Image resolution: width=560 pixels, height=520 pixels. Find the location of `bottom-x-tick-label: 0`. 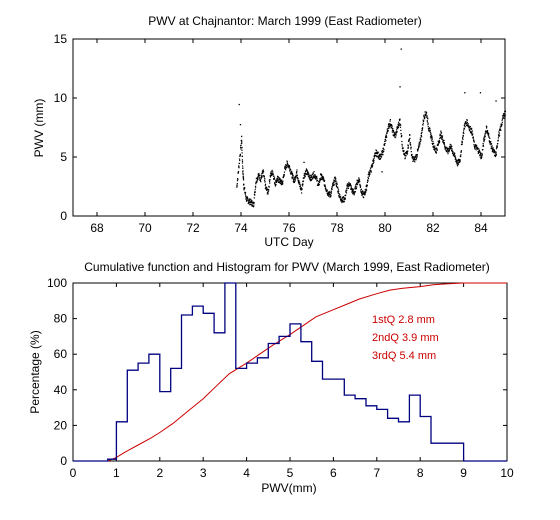

bottom-x-tick-label: 0 is located at coordinates (73, 473).